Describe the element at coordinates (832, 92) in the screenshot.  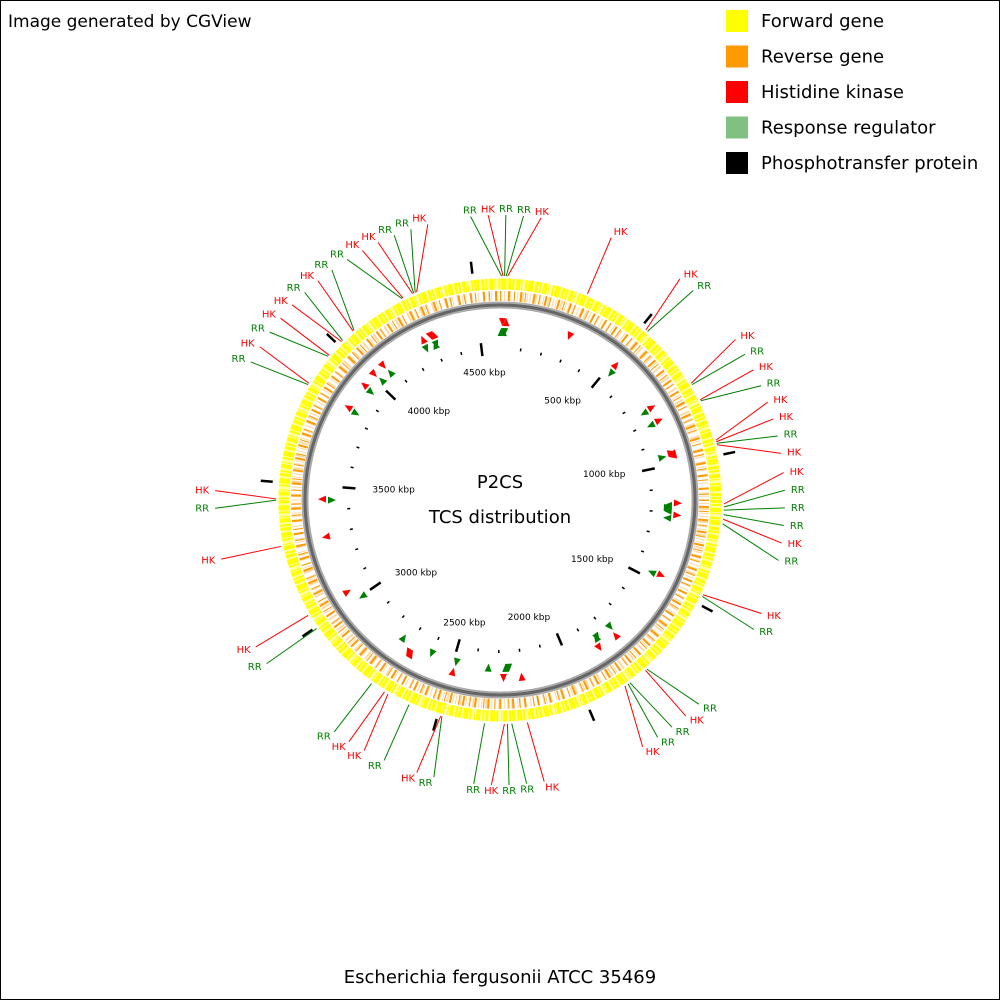
I see `legend-label: Histidine kinase` at that location.